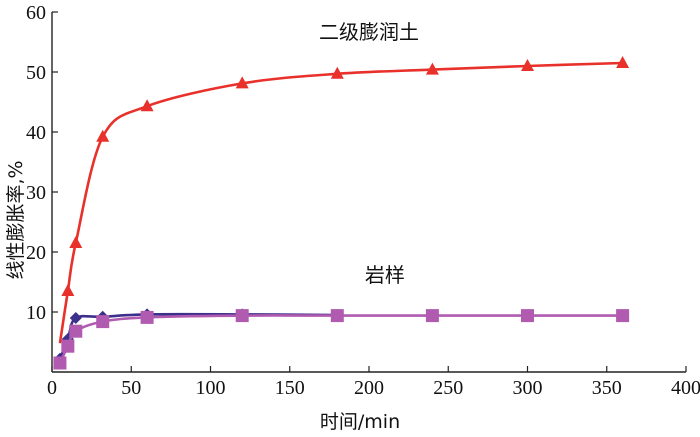 The width and height of the screenshot is (700, 437). What do you see at coordinates (36, 133) in the screenshot?
I see `y-tick-label: 40` at bounding box center [36, 133].